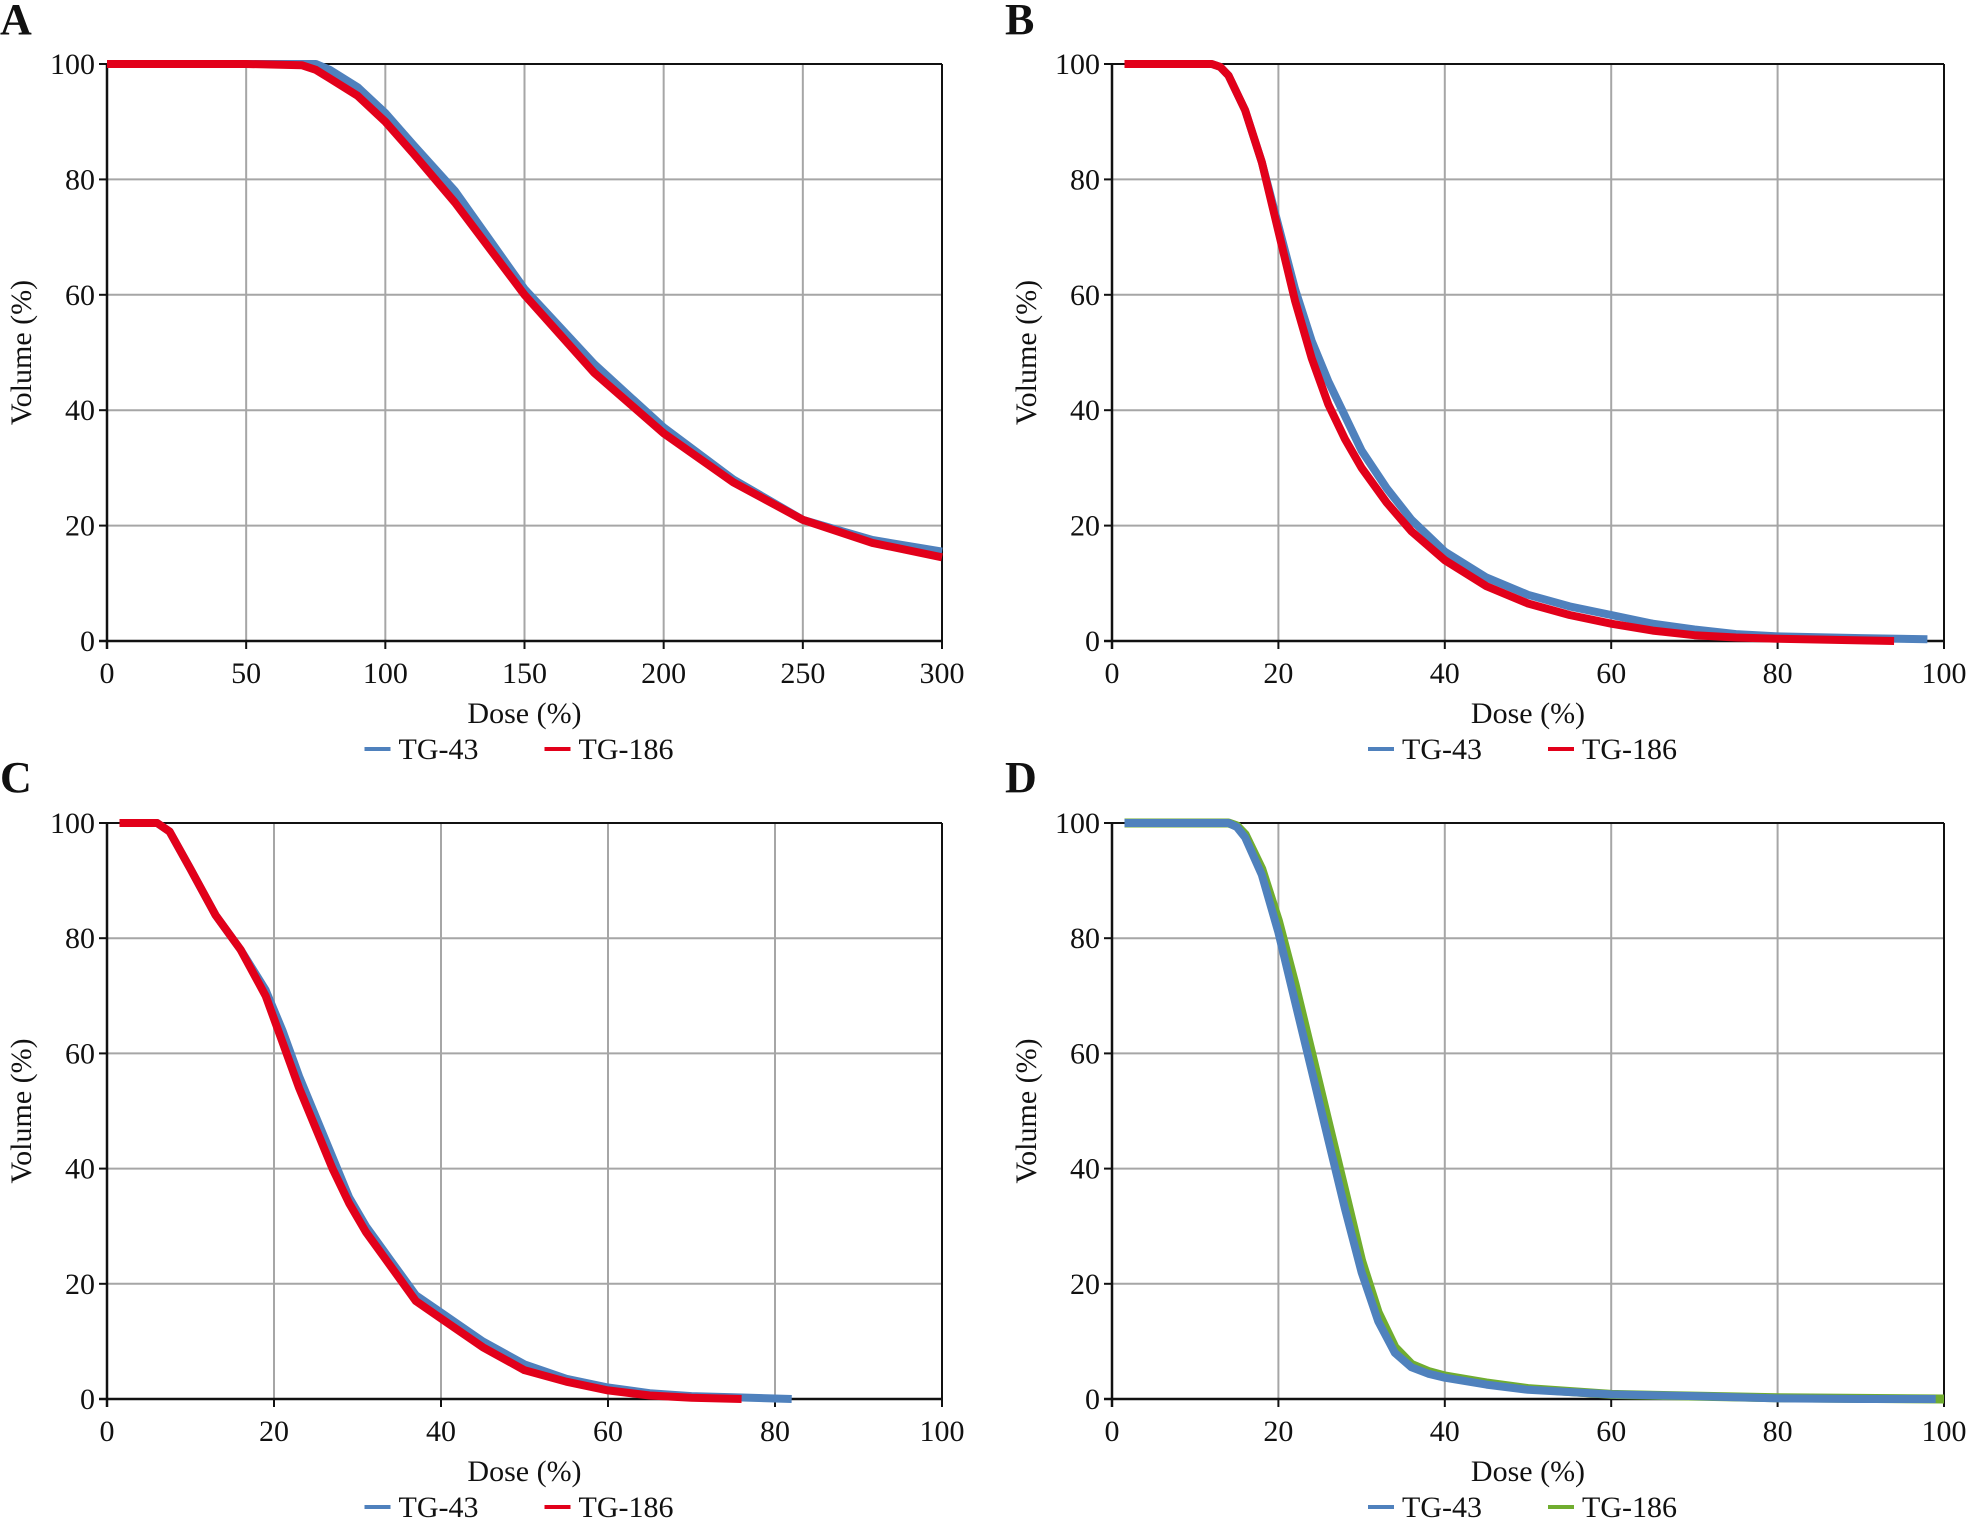 This screenshot has height=1530, width=1970. What do you see at coordinates (663, 673) in the screenshot?
I see `x-tick-label: 200` at bounding box center [663, 673].